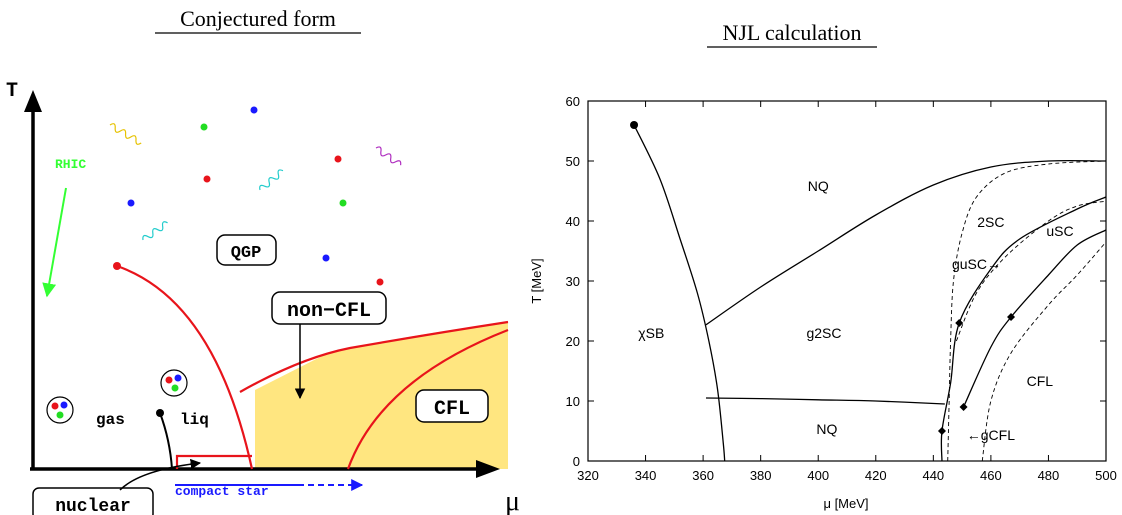  Describe the element at coordinates (1049, 475) in the screenshot. I see `x-tick-label: 480` at that location.